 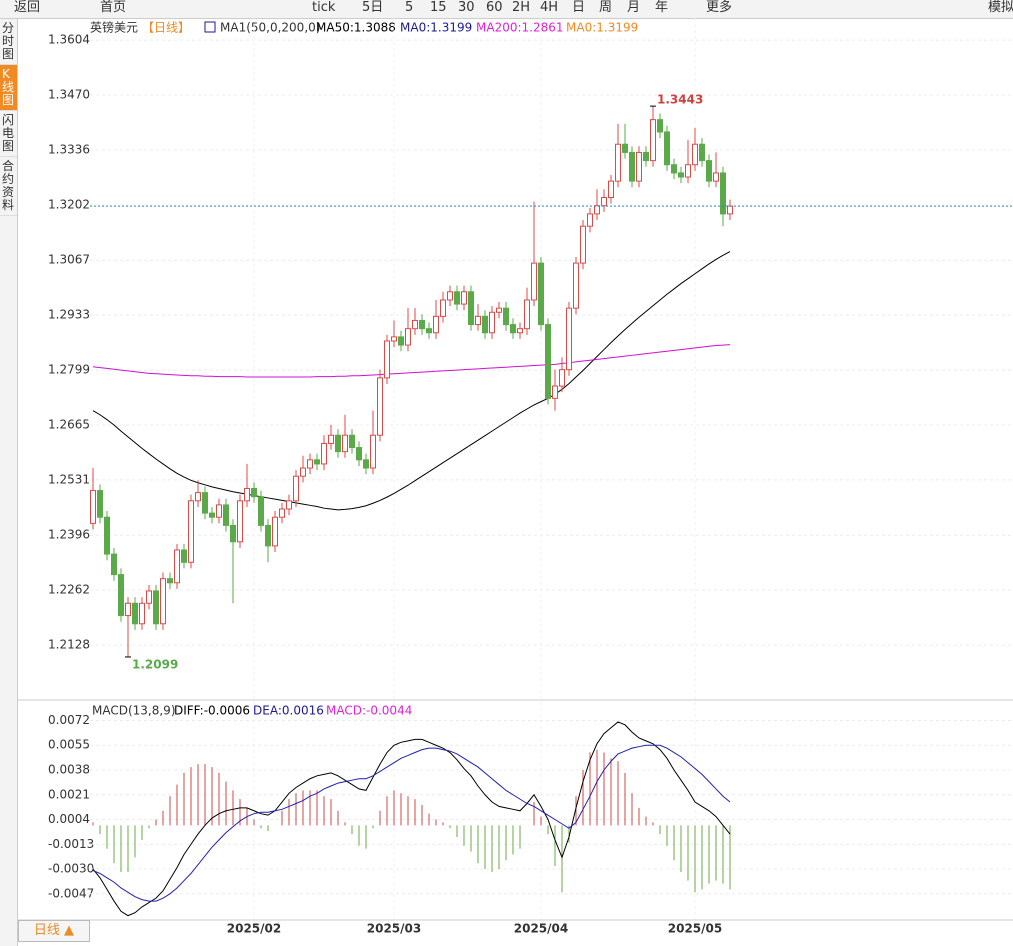 I want to click on y-tick-label: 0.0038, so click(x=69, y=769).